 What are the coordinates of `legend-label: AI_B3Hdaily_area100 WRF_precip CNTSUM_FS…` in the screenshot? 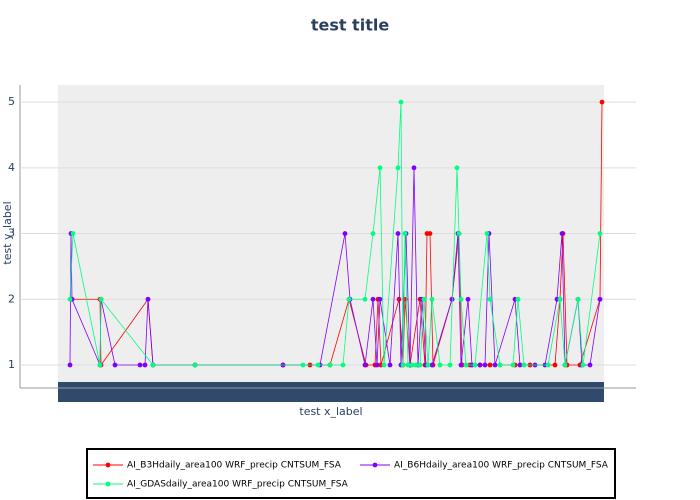 It's located at (234, 466).